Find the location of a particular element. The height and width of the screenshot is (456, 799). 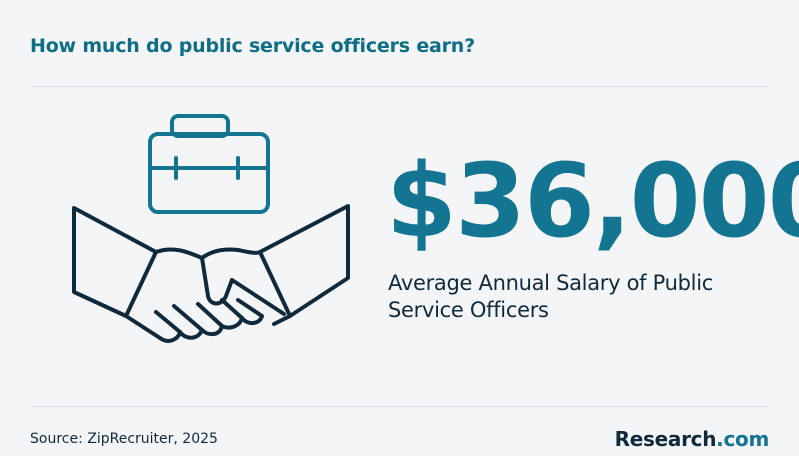

handshake-icon is located at coordinates (211, 273).